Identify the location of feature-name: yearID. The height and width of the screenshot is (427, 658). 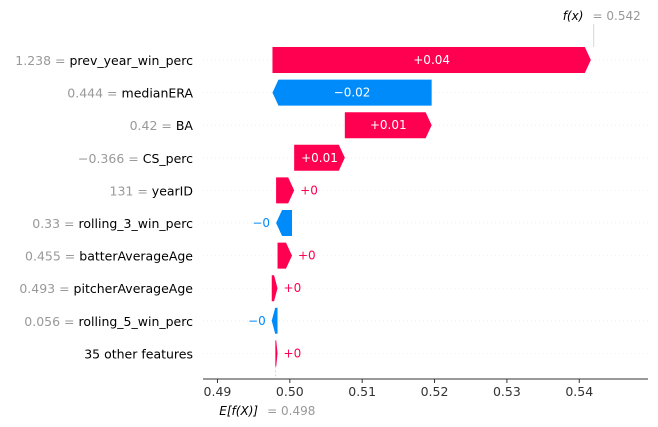
(172, 190).